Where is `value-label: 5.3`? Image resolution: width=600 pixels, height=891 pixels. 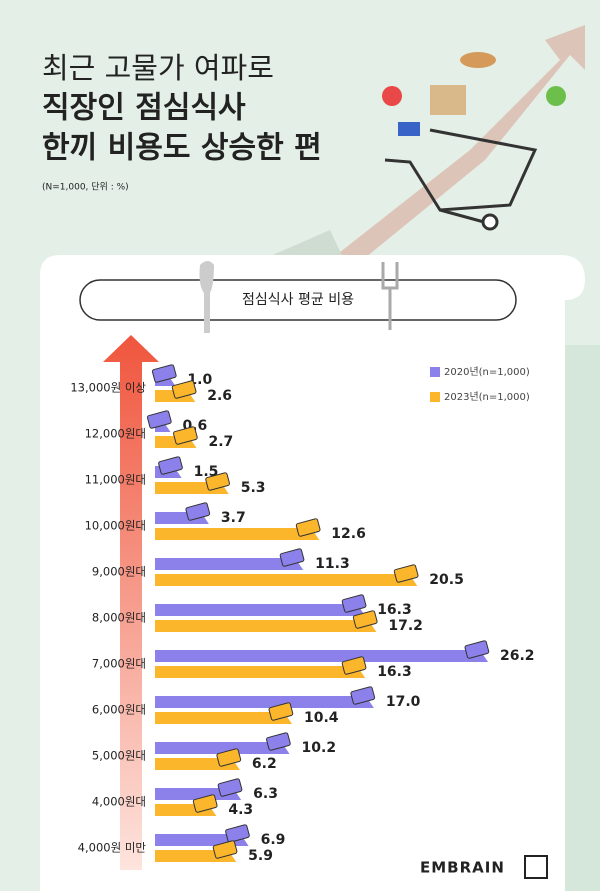
value-label: 5.3 is located at coordinates (253, 488).